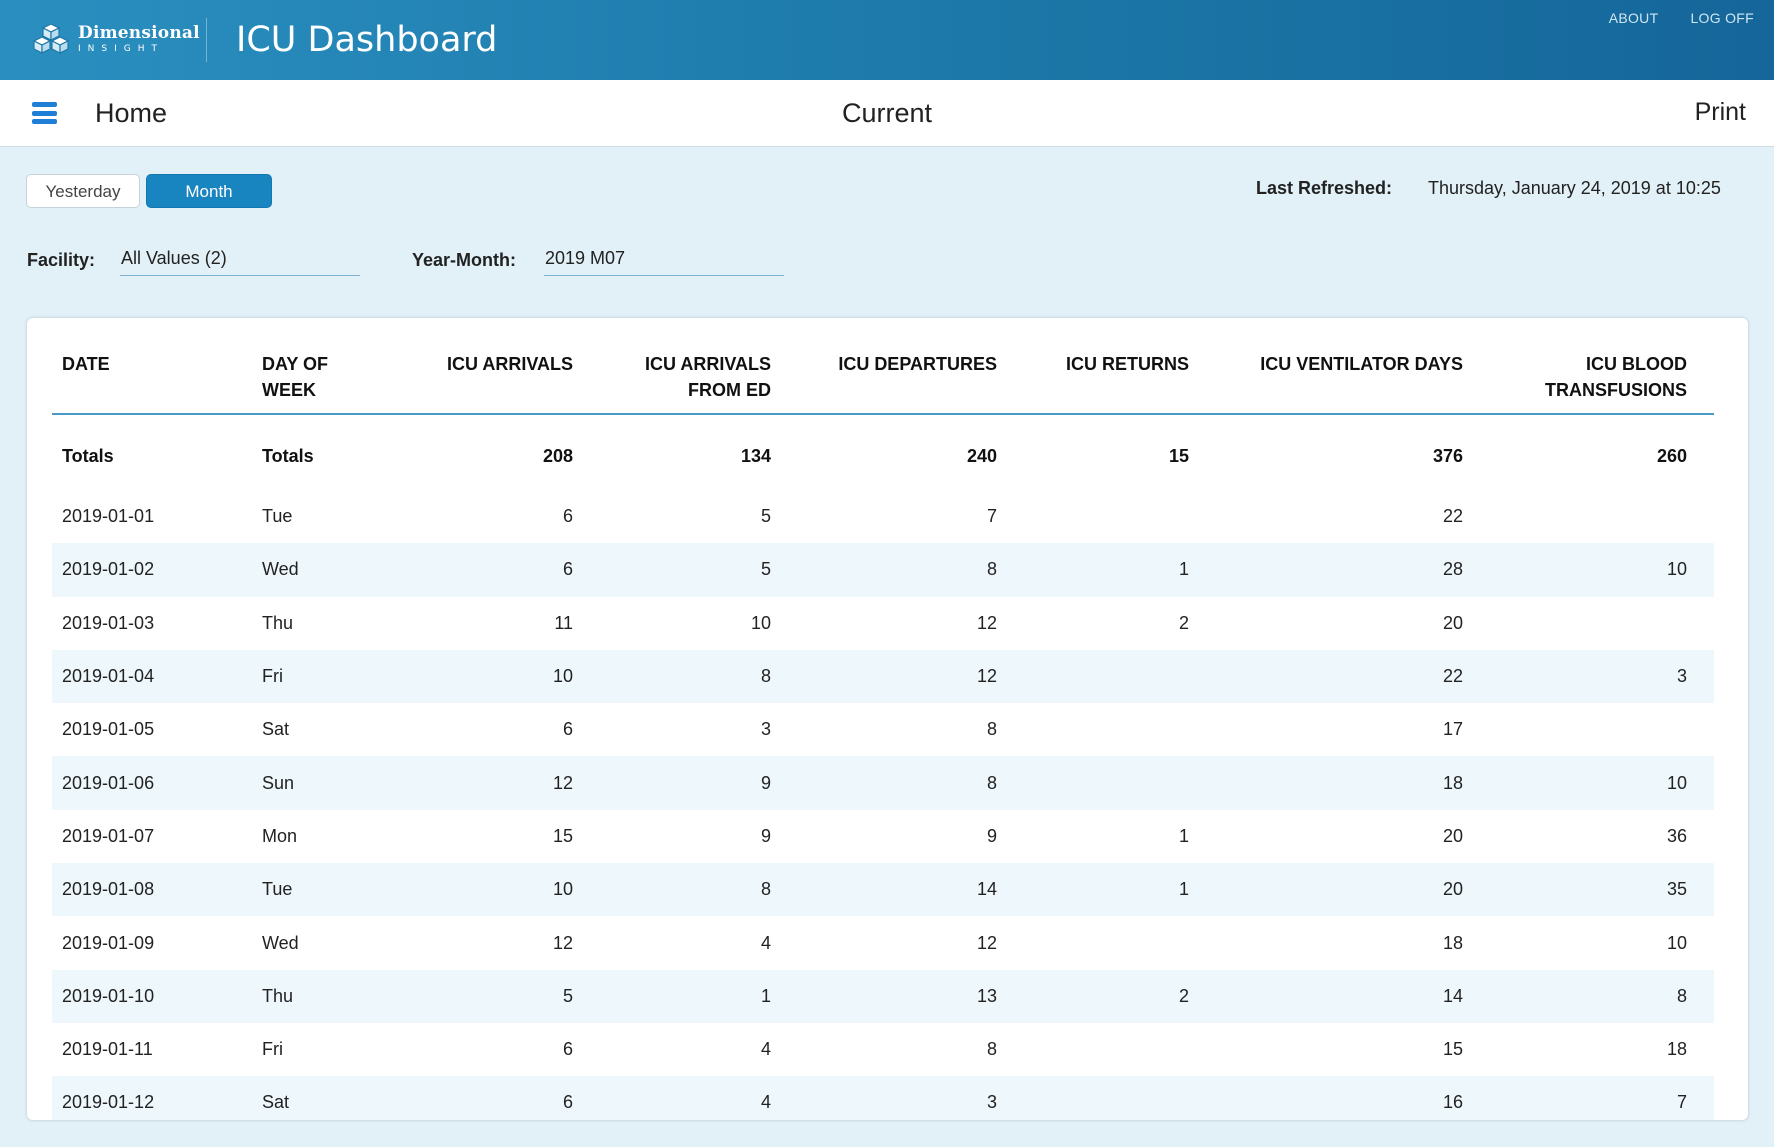  I want to click on column-header-icu-ventilator-days: ICU VENTILATOR DAYS, so click(1353, 375).